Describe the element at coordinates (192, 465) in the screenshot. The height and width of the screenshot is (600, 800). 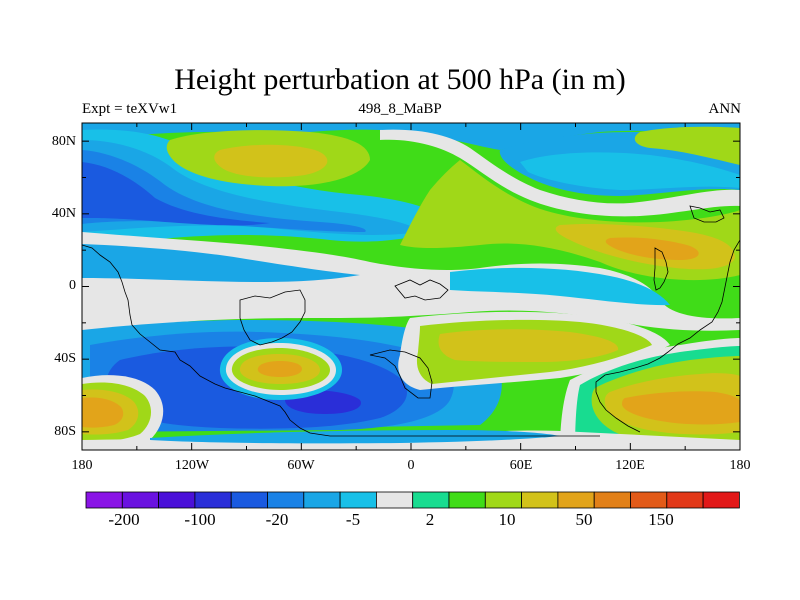
I see `lon-label-120w: 120W` at that location.